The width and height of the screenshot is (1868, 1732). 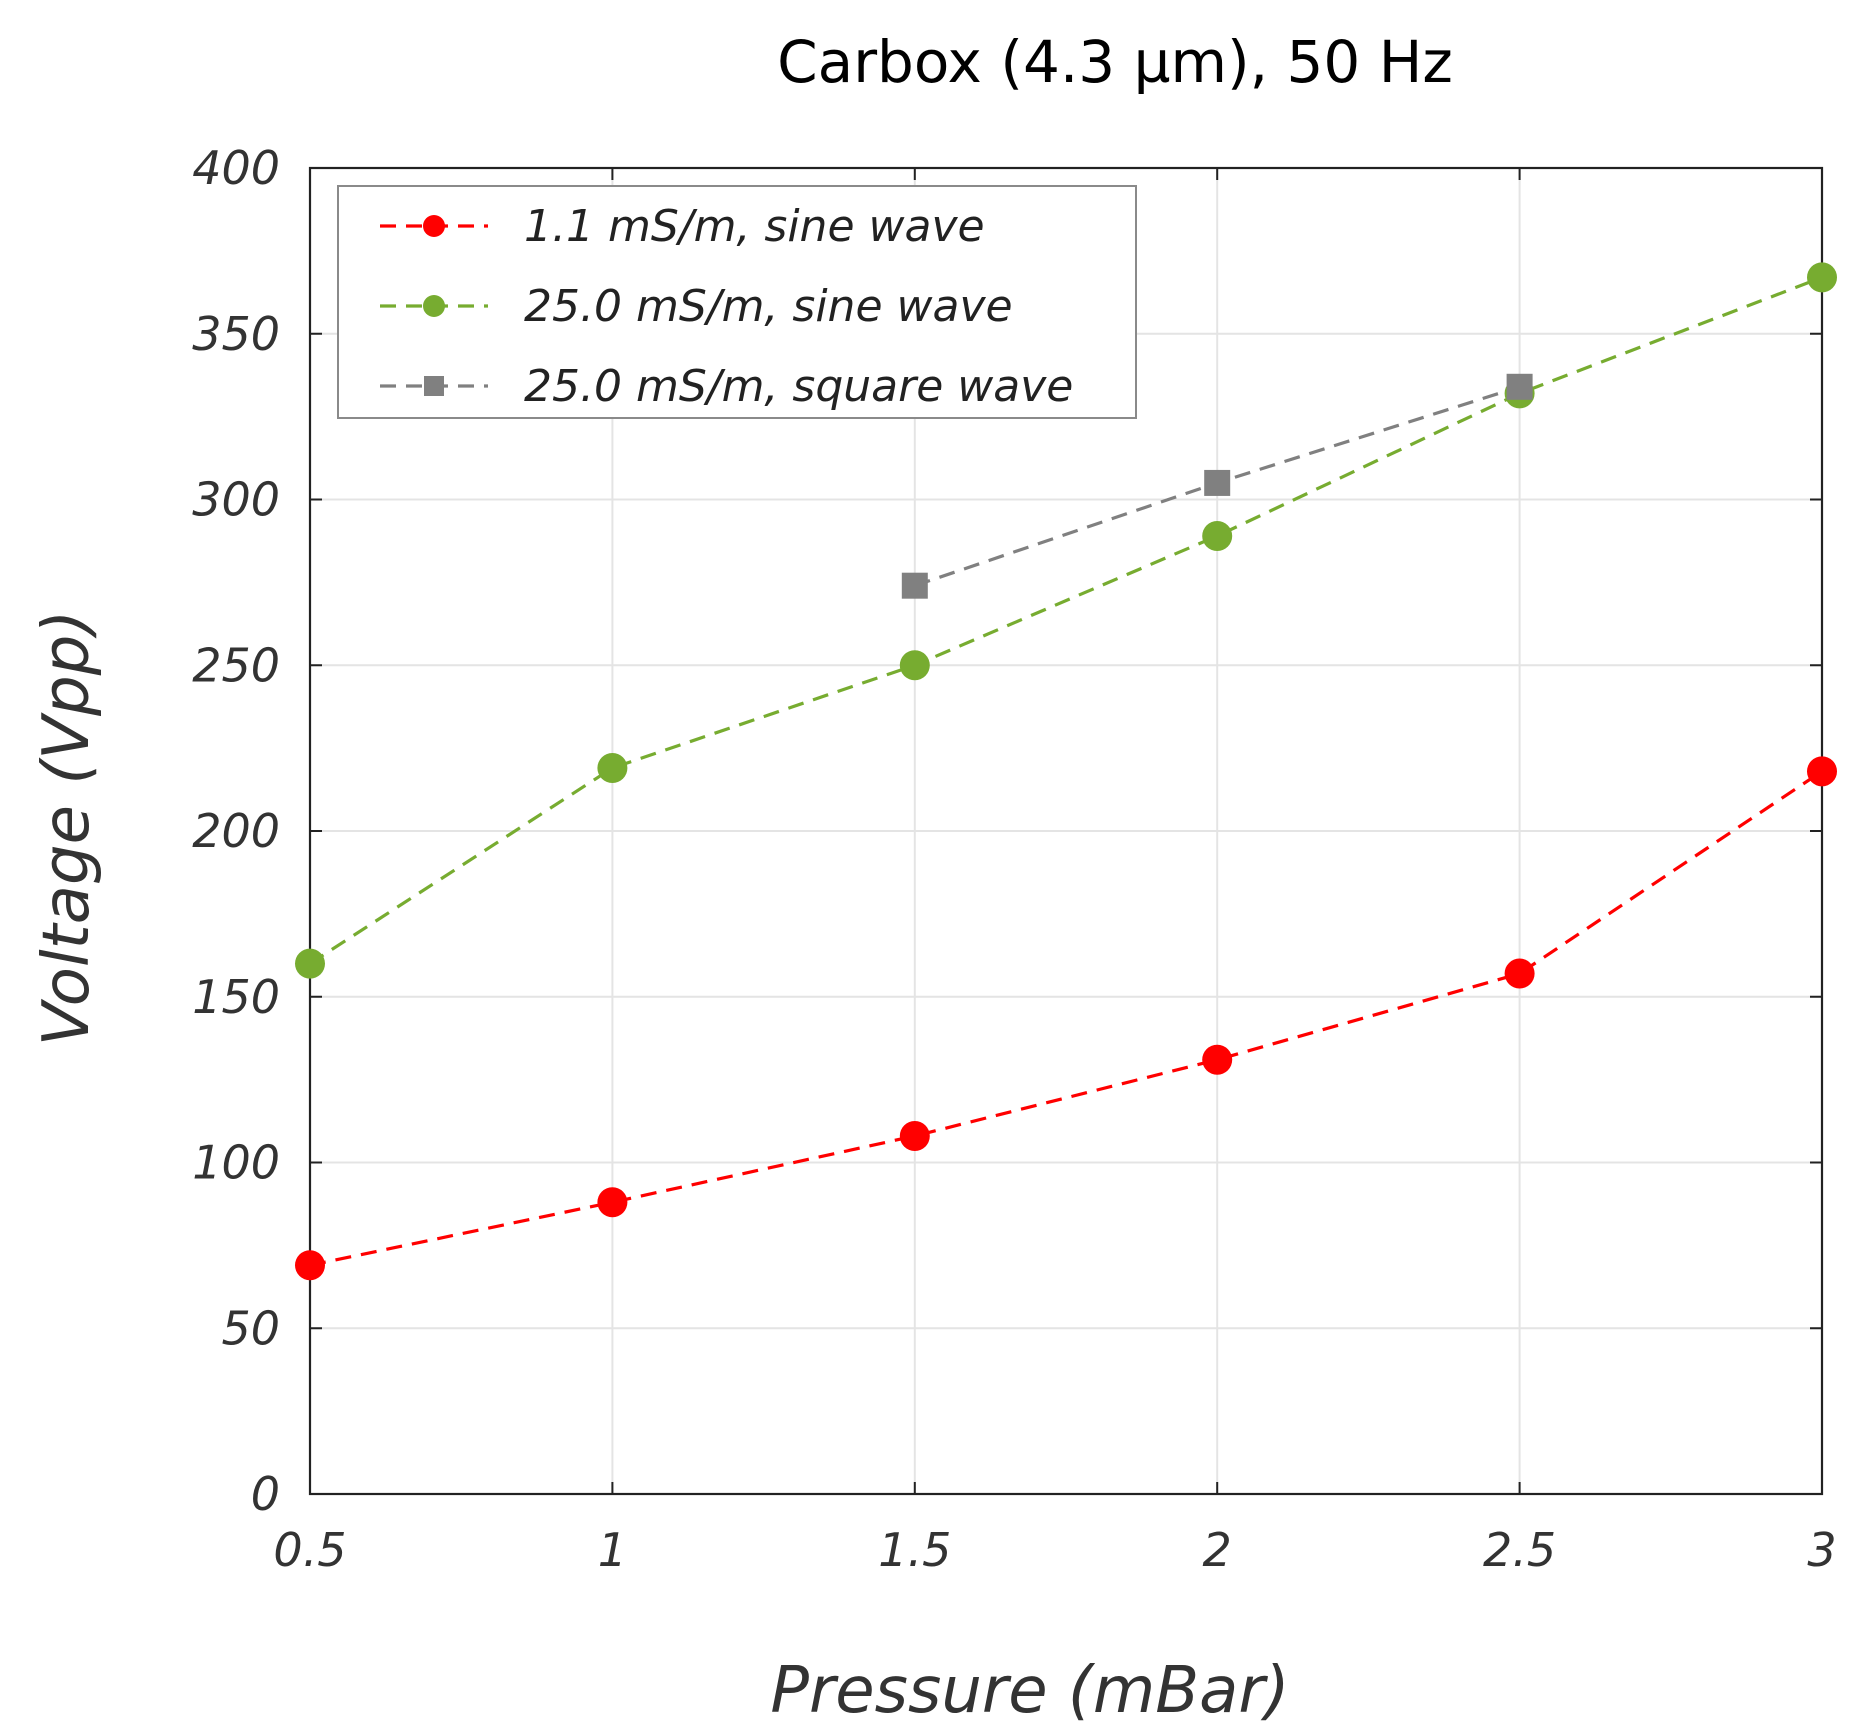 What do you see at coordinates (1821, 1550) in the screenshot?
I see `x-tick-label-5: 3` at bounding box center [1821, 1550].